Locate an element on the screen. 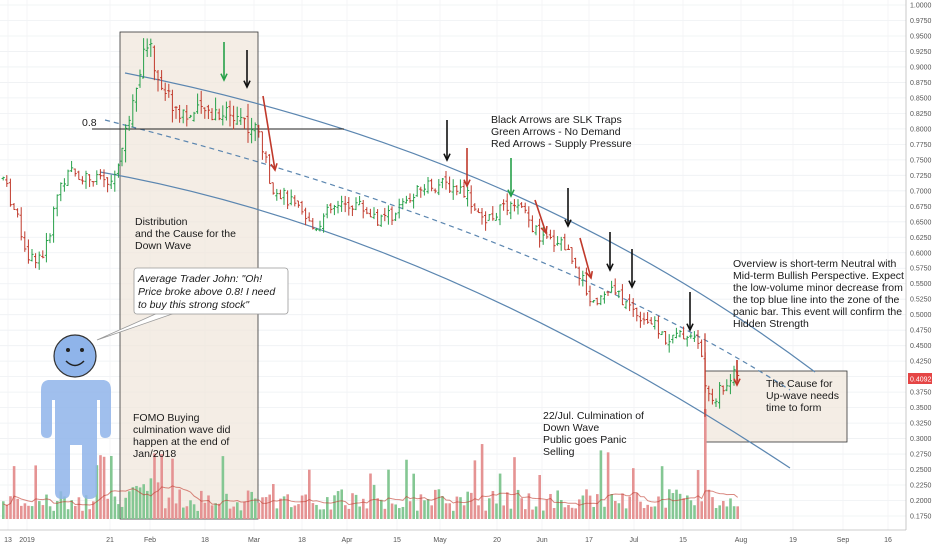  person-head is located at coordinates (75, 356).